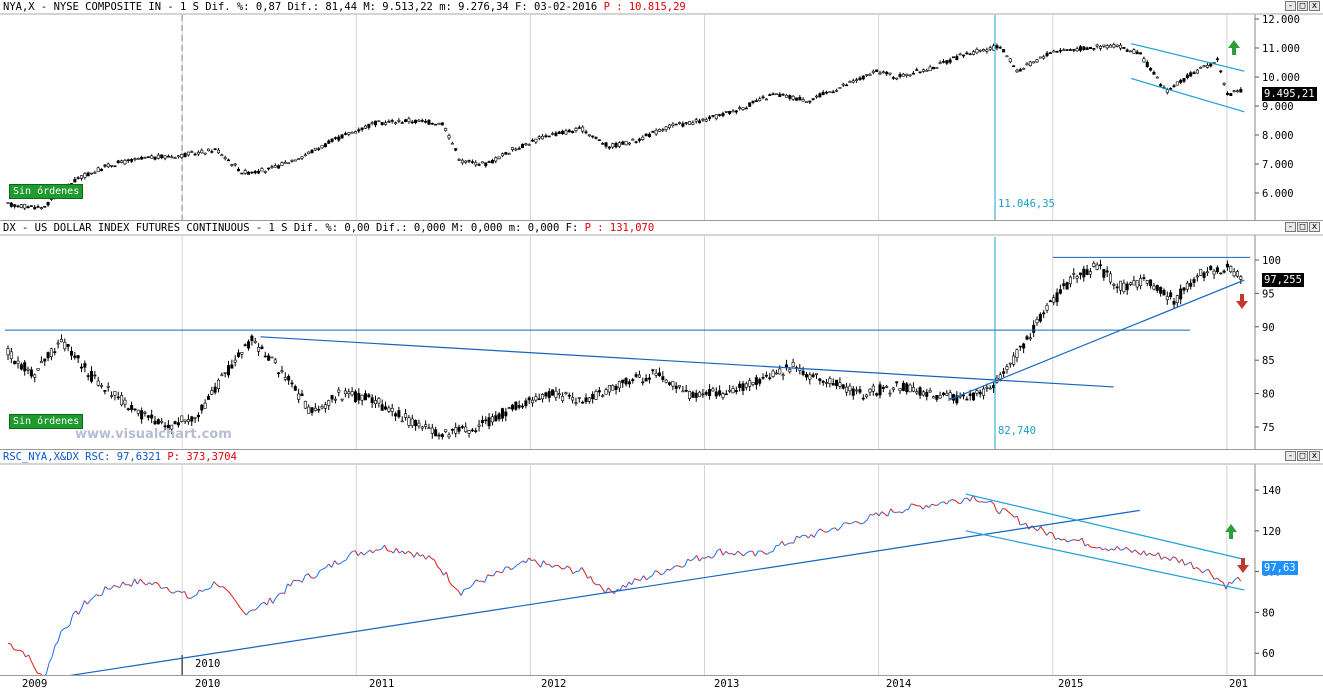  Describe the element at coordinates (1234, 47) in the screenshot. I see `up-arrow-icon` at that location.